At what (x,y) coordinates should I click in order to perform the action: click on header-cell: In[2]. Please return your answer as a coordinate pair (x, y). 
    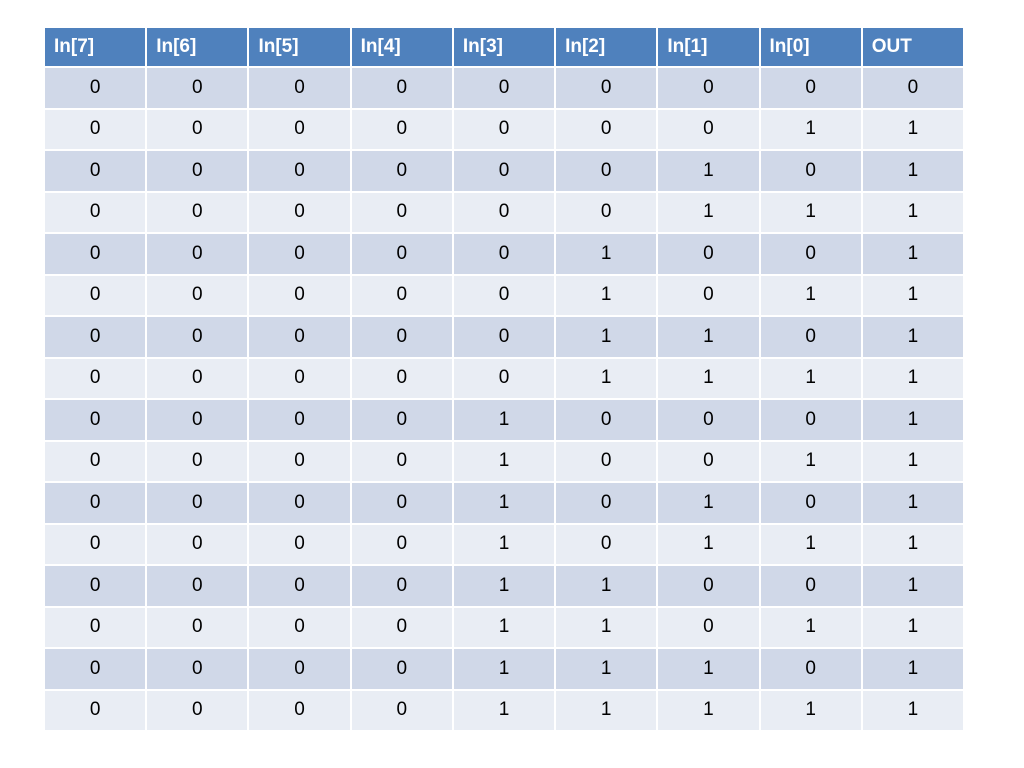
    Looking at the image, I should click on (606, 47).